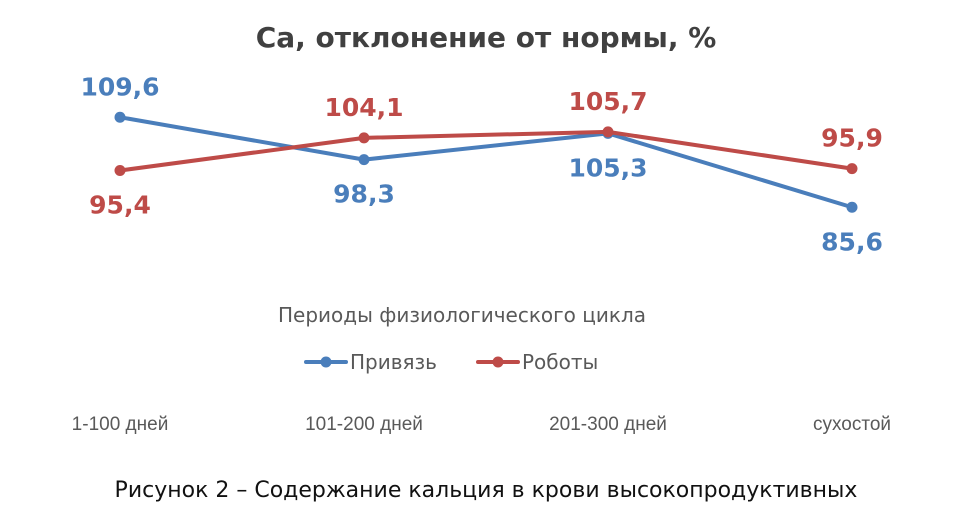 The height and width of the screenshot is (512, 972). I want to click on x-tick-label: 201-300 дней, so click(608, 424).